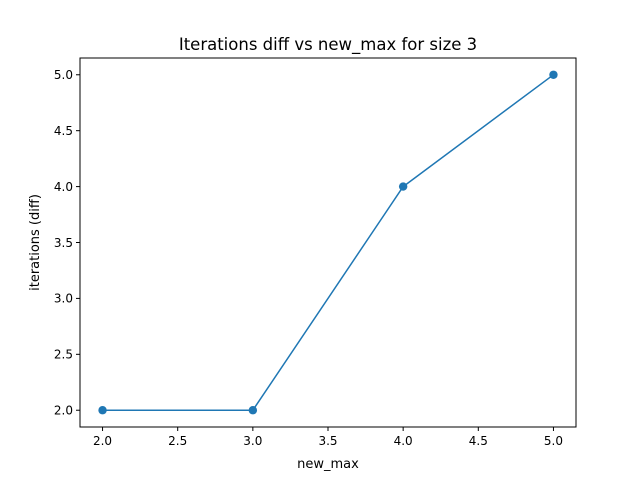 The height and width of the screenshot is (480, 640). Describe the element at coordinates (63, 411) in the screenshot. I see `y-tick-label: 2.0` at that location.